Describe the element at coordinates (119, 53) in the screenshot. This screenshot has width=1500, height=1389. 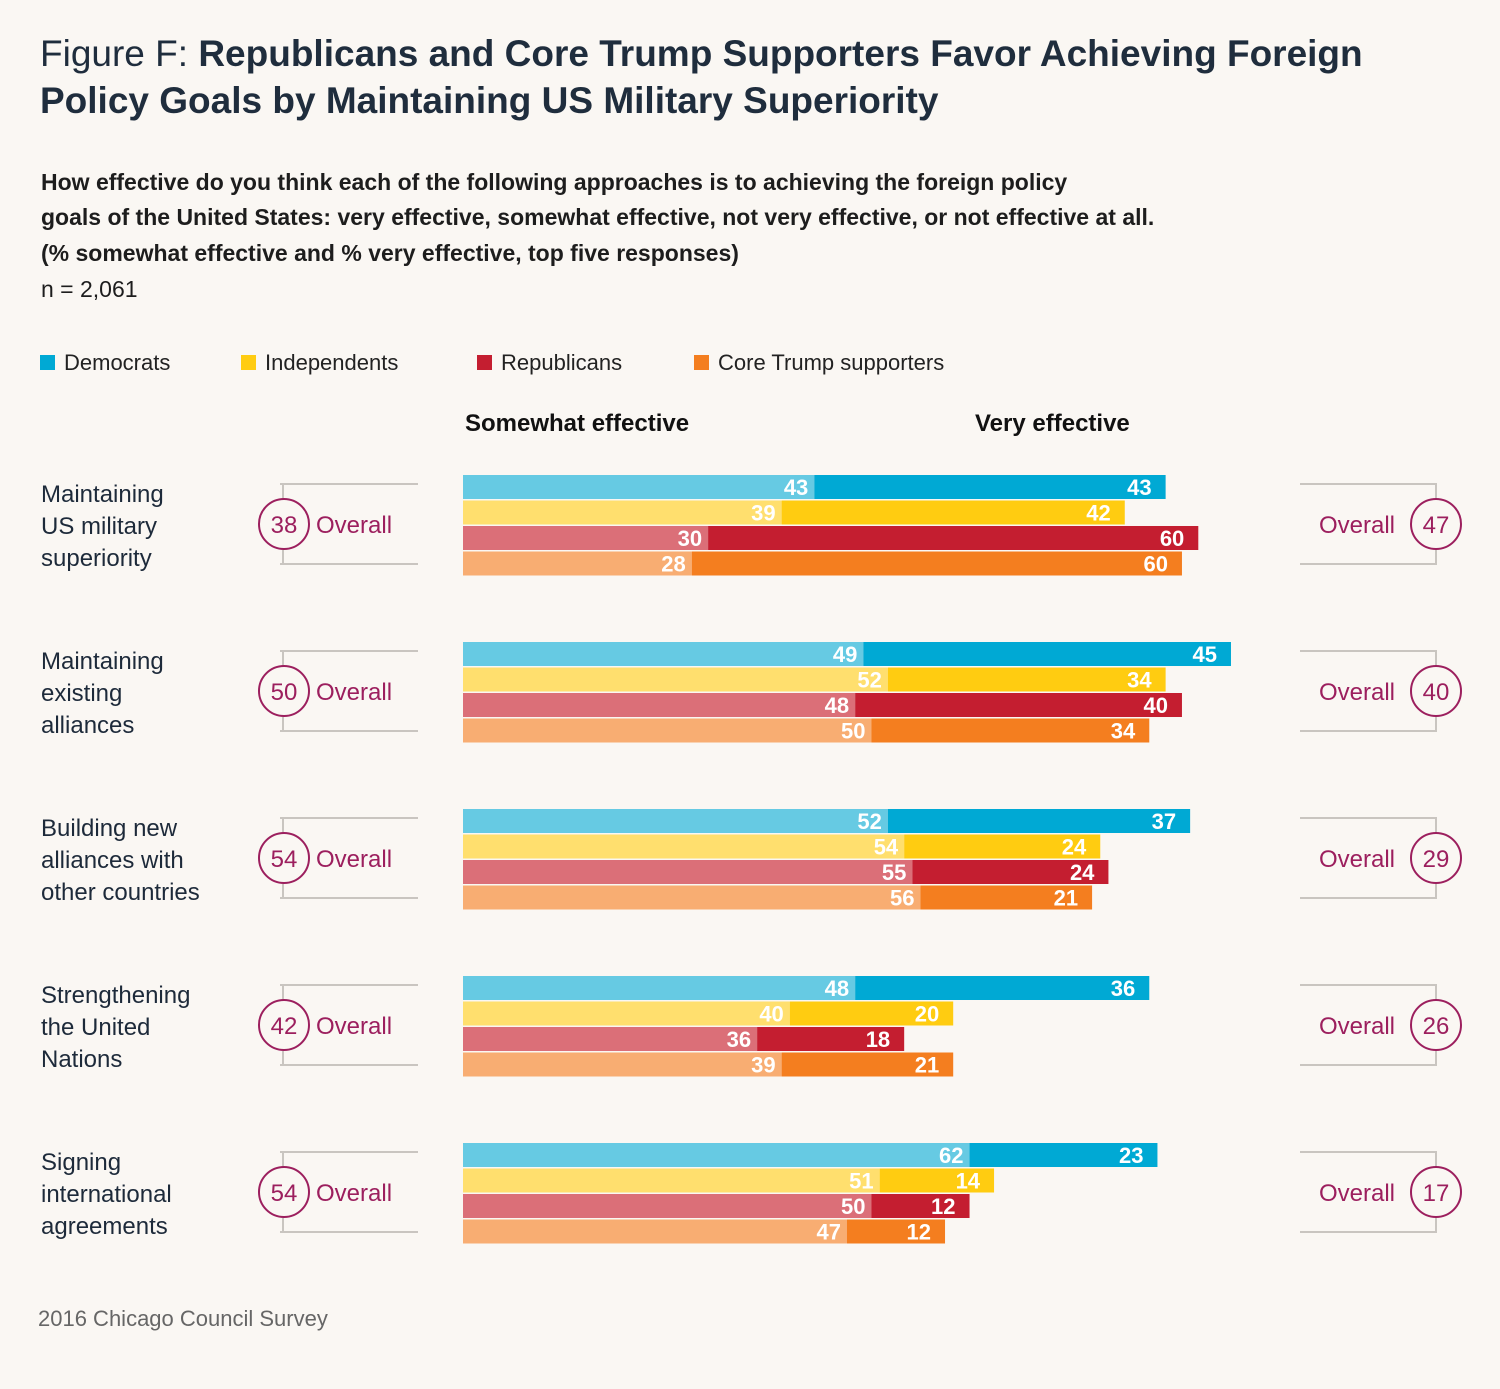
I see `title-prefix: Figure F:` at that location.